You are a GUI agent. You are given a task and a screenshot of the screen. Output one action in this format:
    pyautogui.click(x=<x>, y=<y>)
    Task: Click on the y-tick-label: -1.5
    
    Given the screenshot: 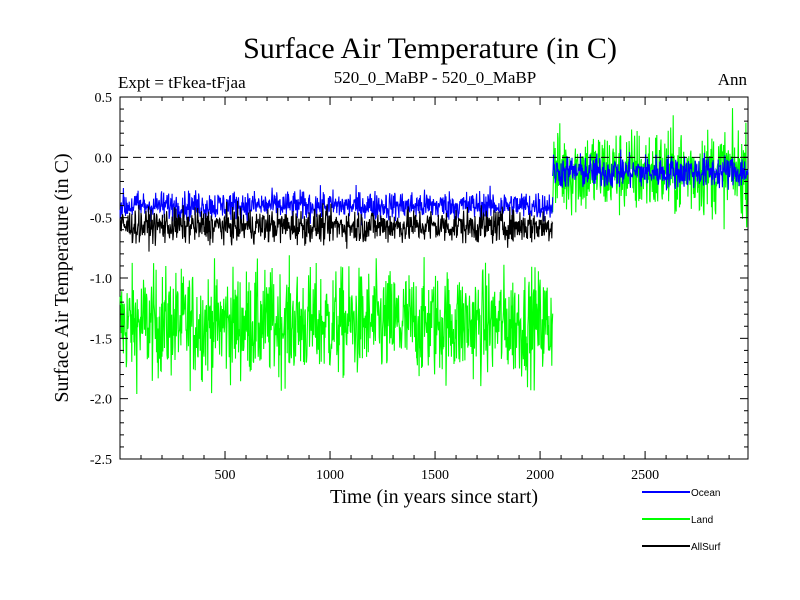 What is the action you would take?
    pyautogui.click(x=101, y=339)
    